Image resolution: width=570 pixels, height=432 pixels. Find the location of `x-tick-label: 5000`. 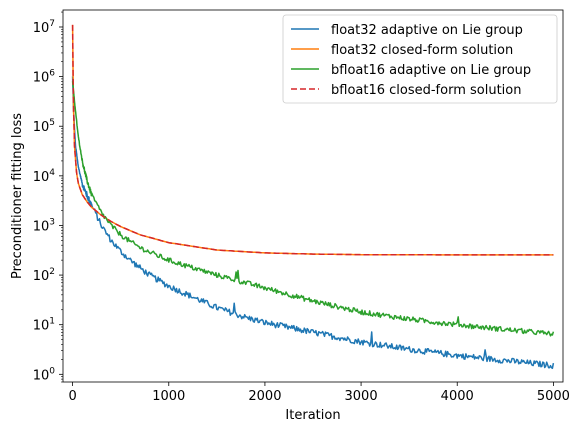

x-tick-label: 5000 is located at coordinates (553, 396).